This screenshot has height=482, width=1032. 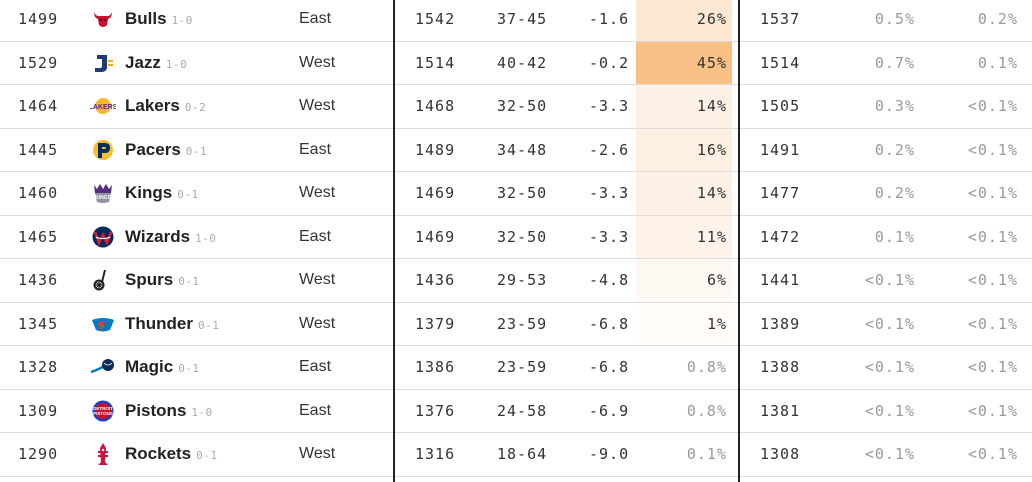 I want to click on team-cell: Wizards 1-0, so click(x=170, y=237).